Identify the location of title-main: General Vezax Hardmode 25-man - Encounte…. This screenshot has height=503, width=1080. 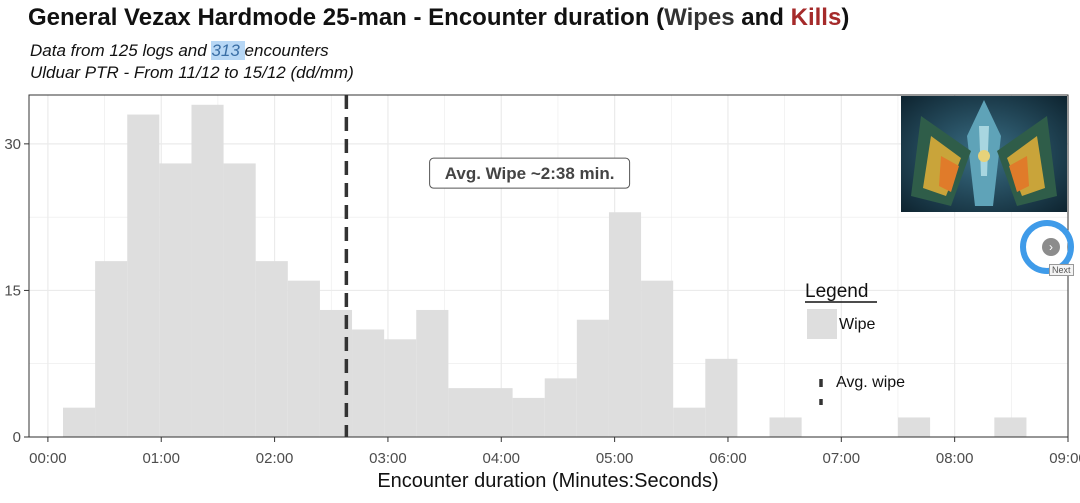
(346, 17).